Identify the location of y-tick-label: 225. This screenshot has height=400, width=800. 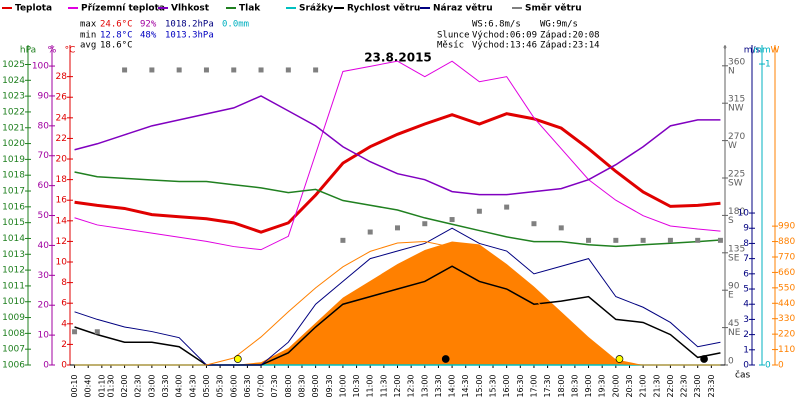
(736, 175).